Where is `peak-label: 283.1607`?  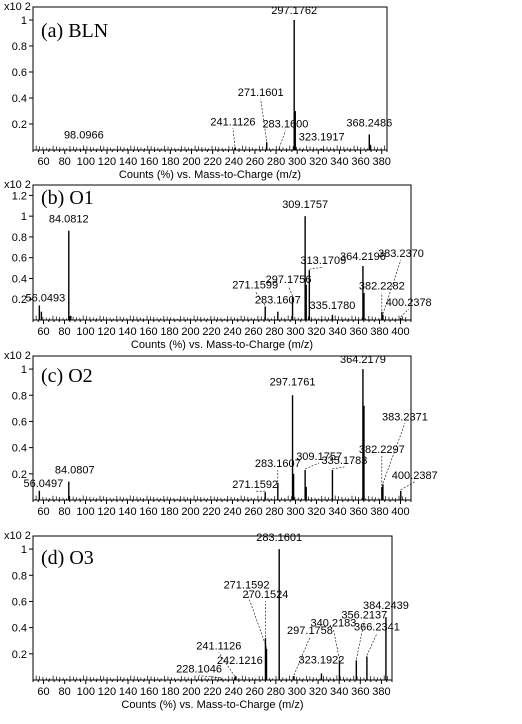 peak-label: 283.1607 is located at coordinates (278, 464).